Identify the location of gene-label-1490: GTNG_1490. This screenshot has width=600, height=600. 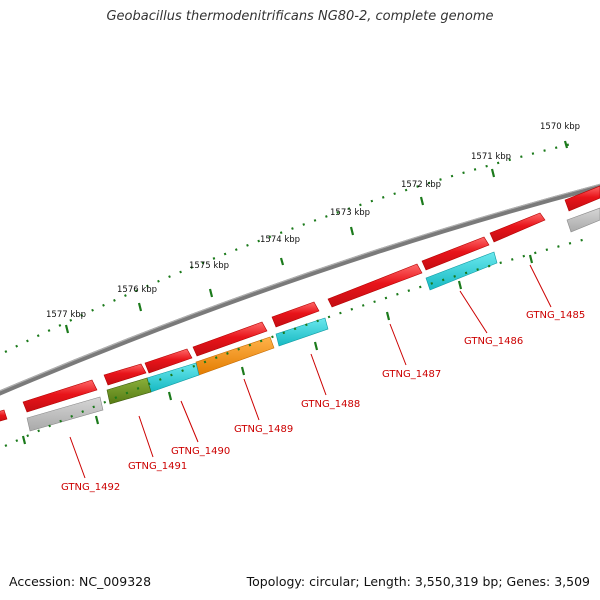
(200, 451).